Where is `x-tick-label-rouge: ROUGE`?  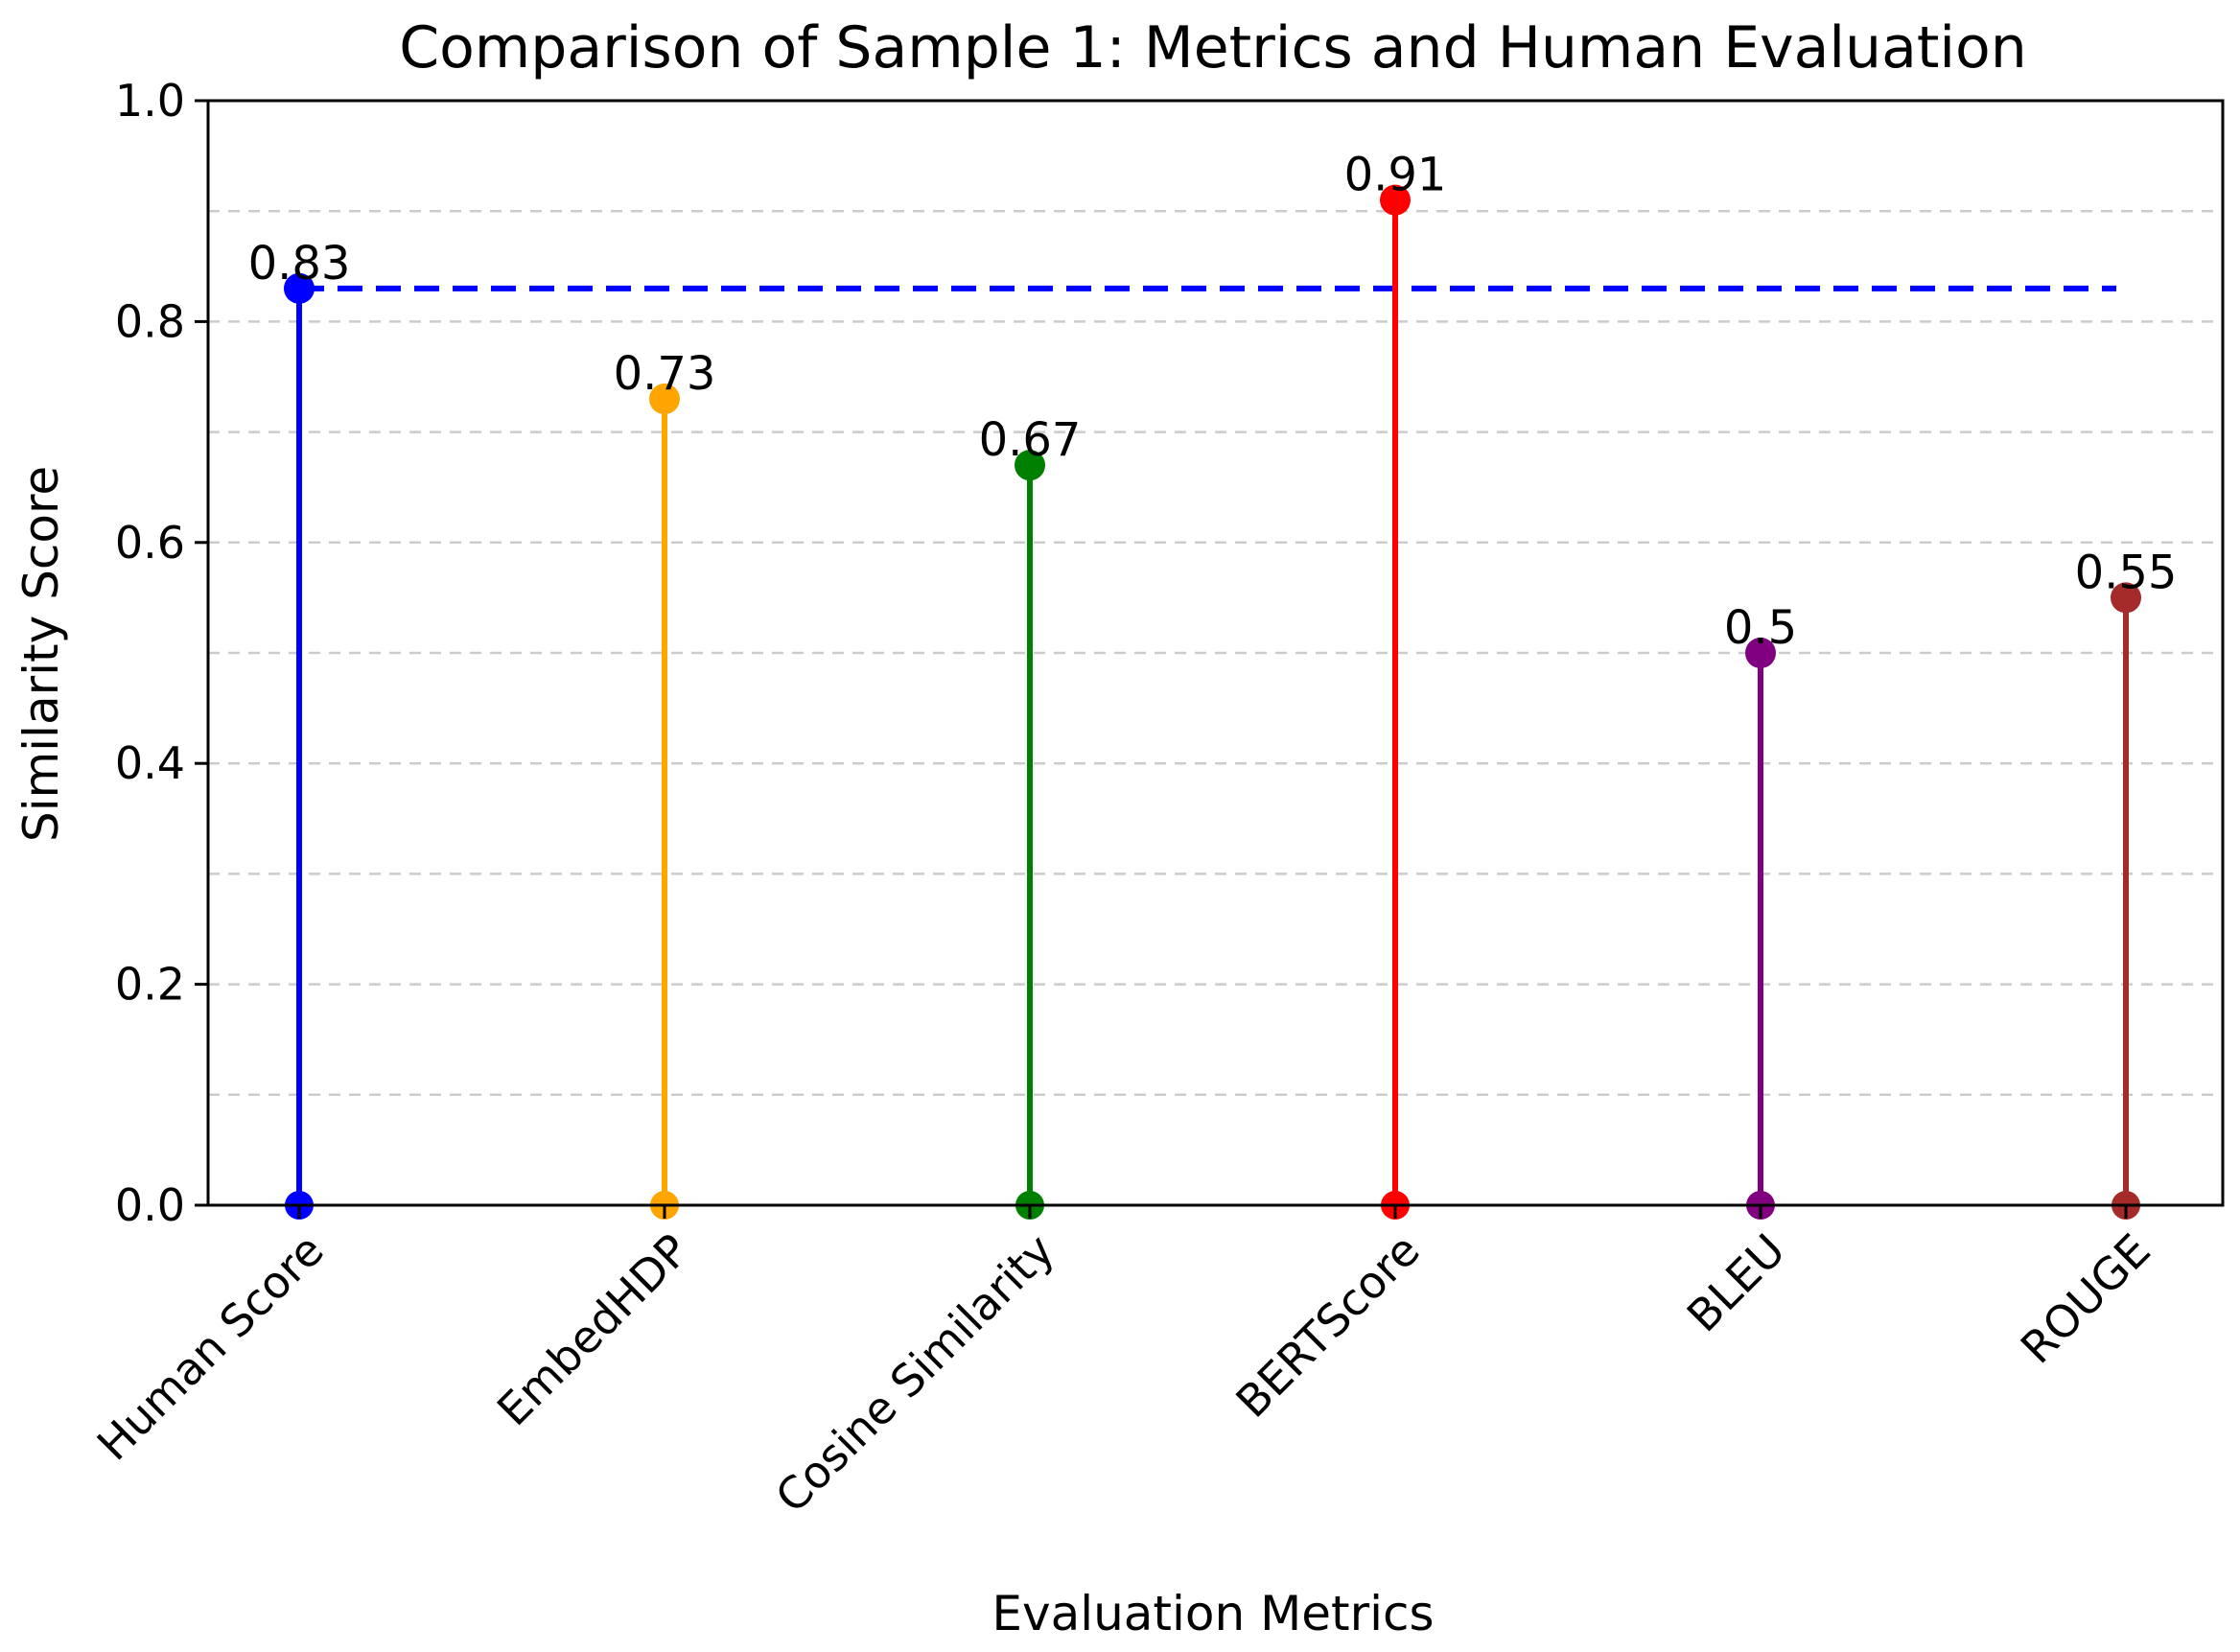 x-tick-label-rouge: ROUGE is located at coordinates (2085, 1299).